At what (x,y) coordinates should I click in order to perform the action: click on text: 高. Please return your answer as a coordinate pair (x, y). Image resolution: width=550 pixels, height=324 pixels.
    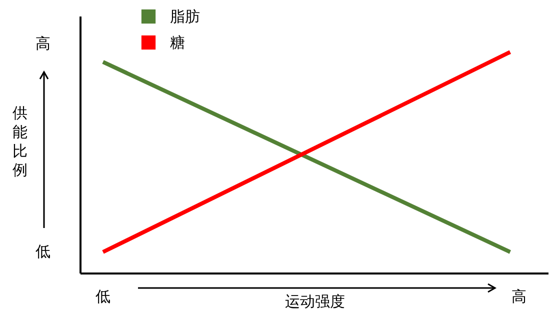
    Looking at the image, I should click on (519, 297).